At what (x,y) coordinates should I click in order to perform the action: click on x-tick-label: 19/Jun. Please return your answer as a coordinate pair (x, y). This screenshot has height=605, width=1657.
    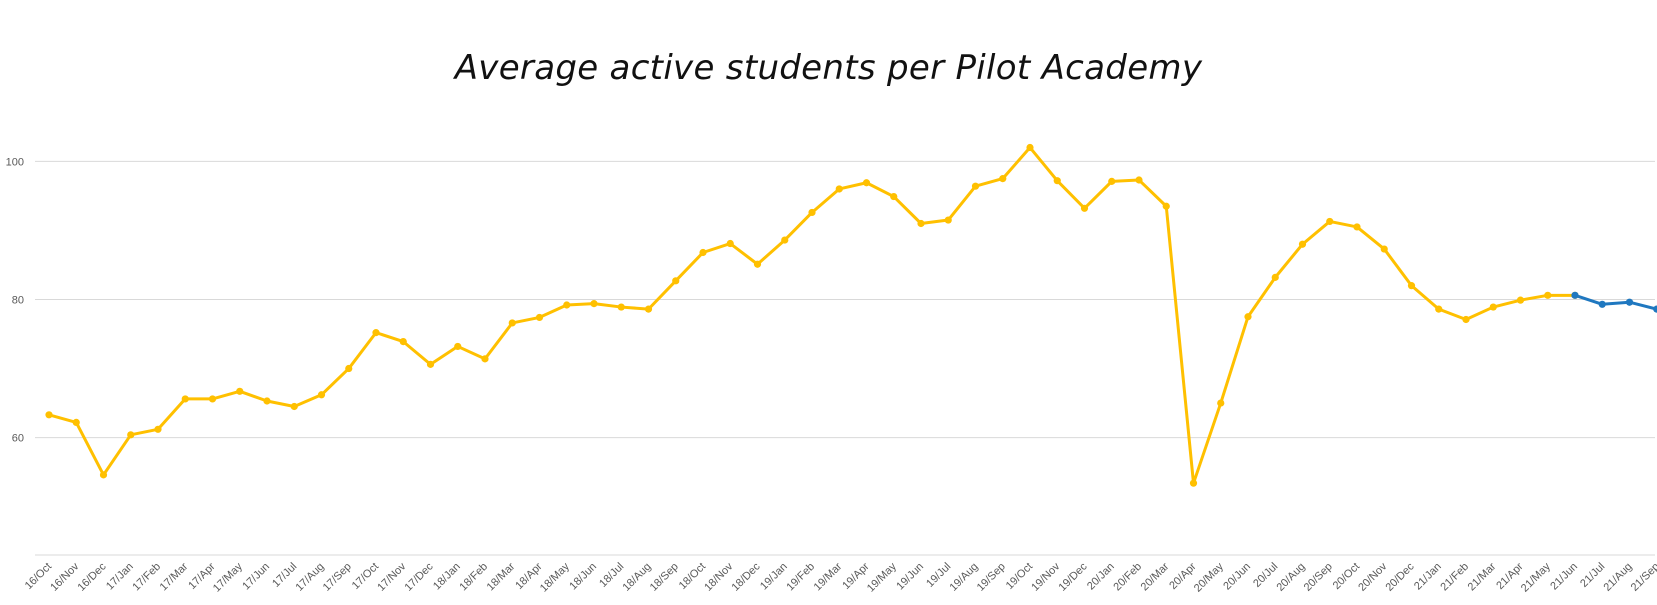
    Looking at the image, I should click on (910, 577).